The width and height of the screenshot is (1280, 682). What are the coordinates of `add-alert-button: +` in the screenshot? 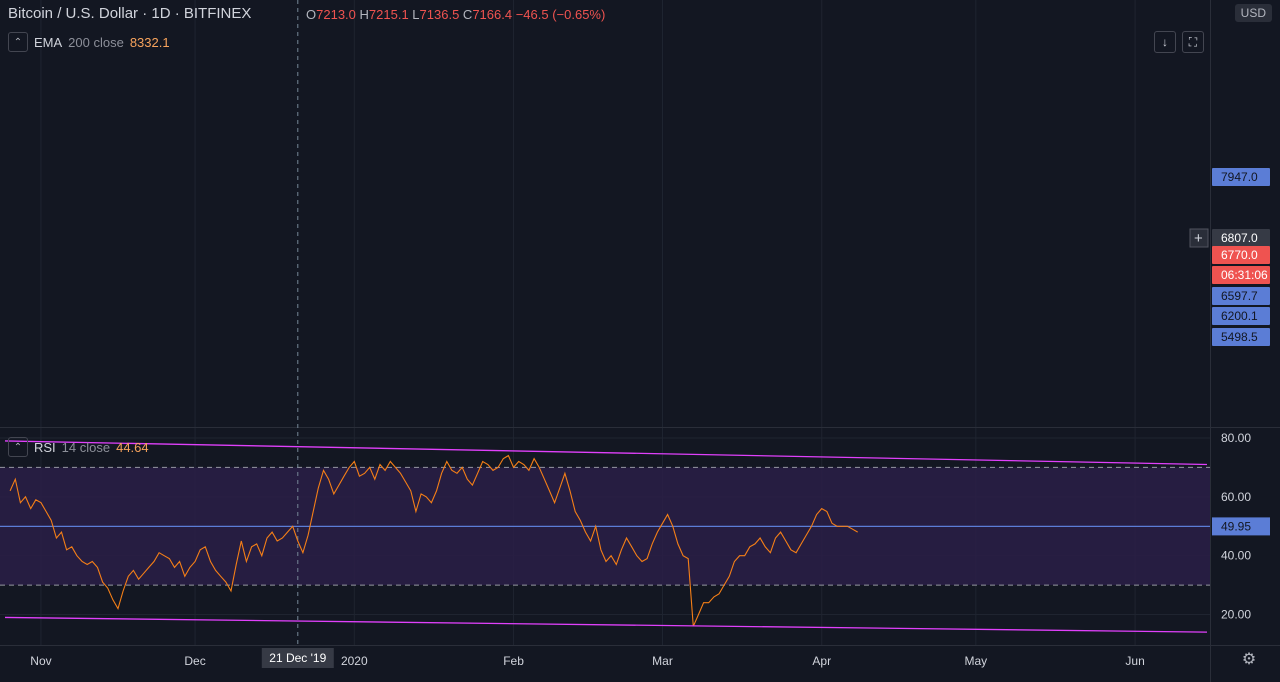 It's located at (1199, 238).